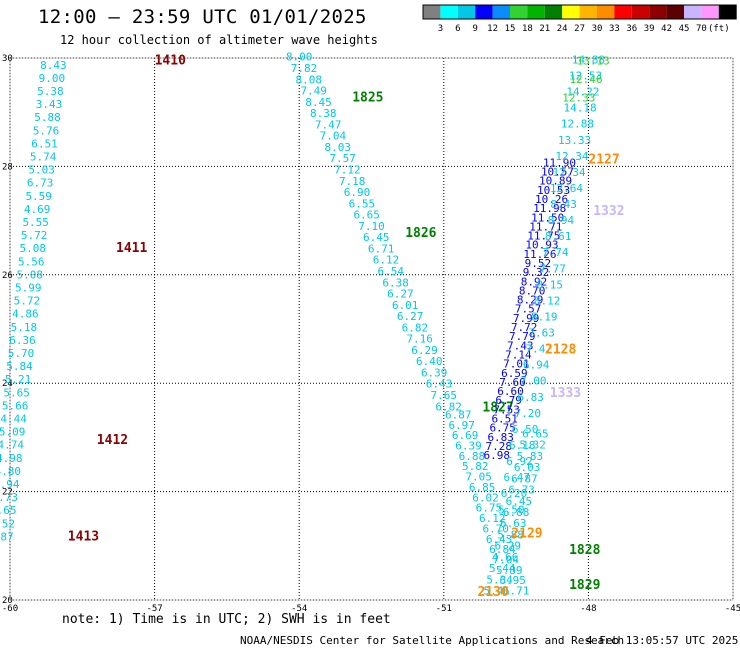  Describe the element at coordinates (562, 29) in the screenshot. I see `scale-label: 24` at that location.